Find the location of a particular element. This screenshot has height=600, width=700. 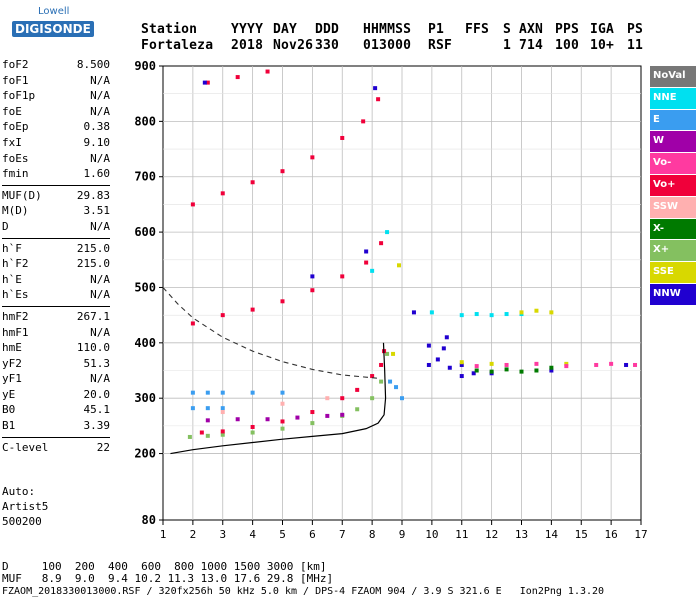

param-row: foF1p N/A is located at coordinates (56, 97).